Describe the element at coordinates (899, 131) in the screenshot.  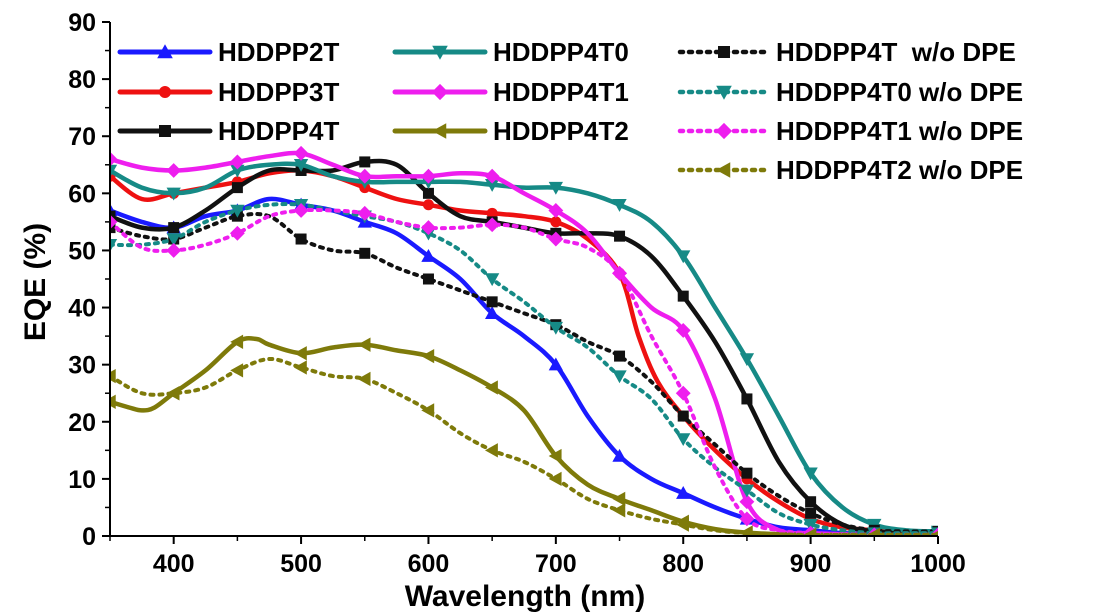
I see `legend-label: HDDPP4T1 w/o DPE` at that location.